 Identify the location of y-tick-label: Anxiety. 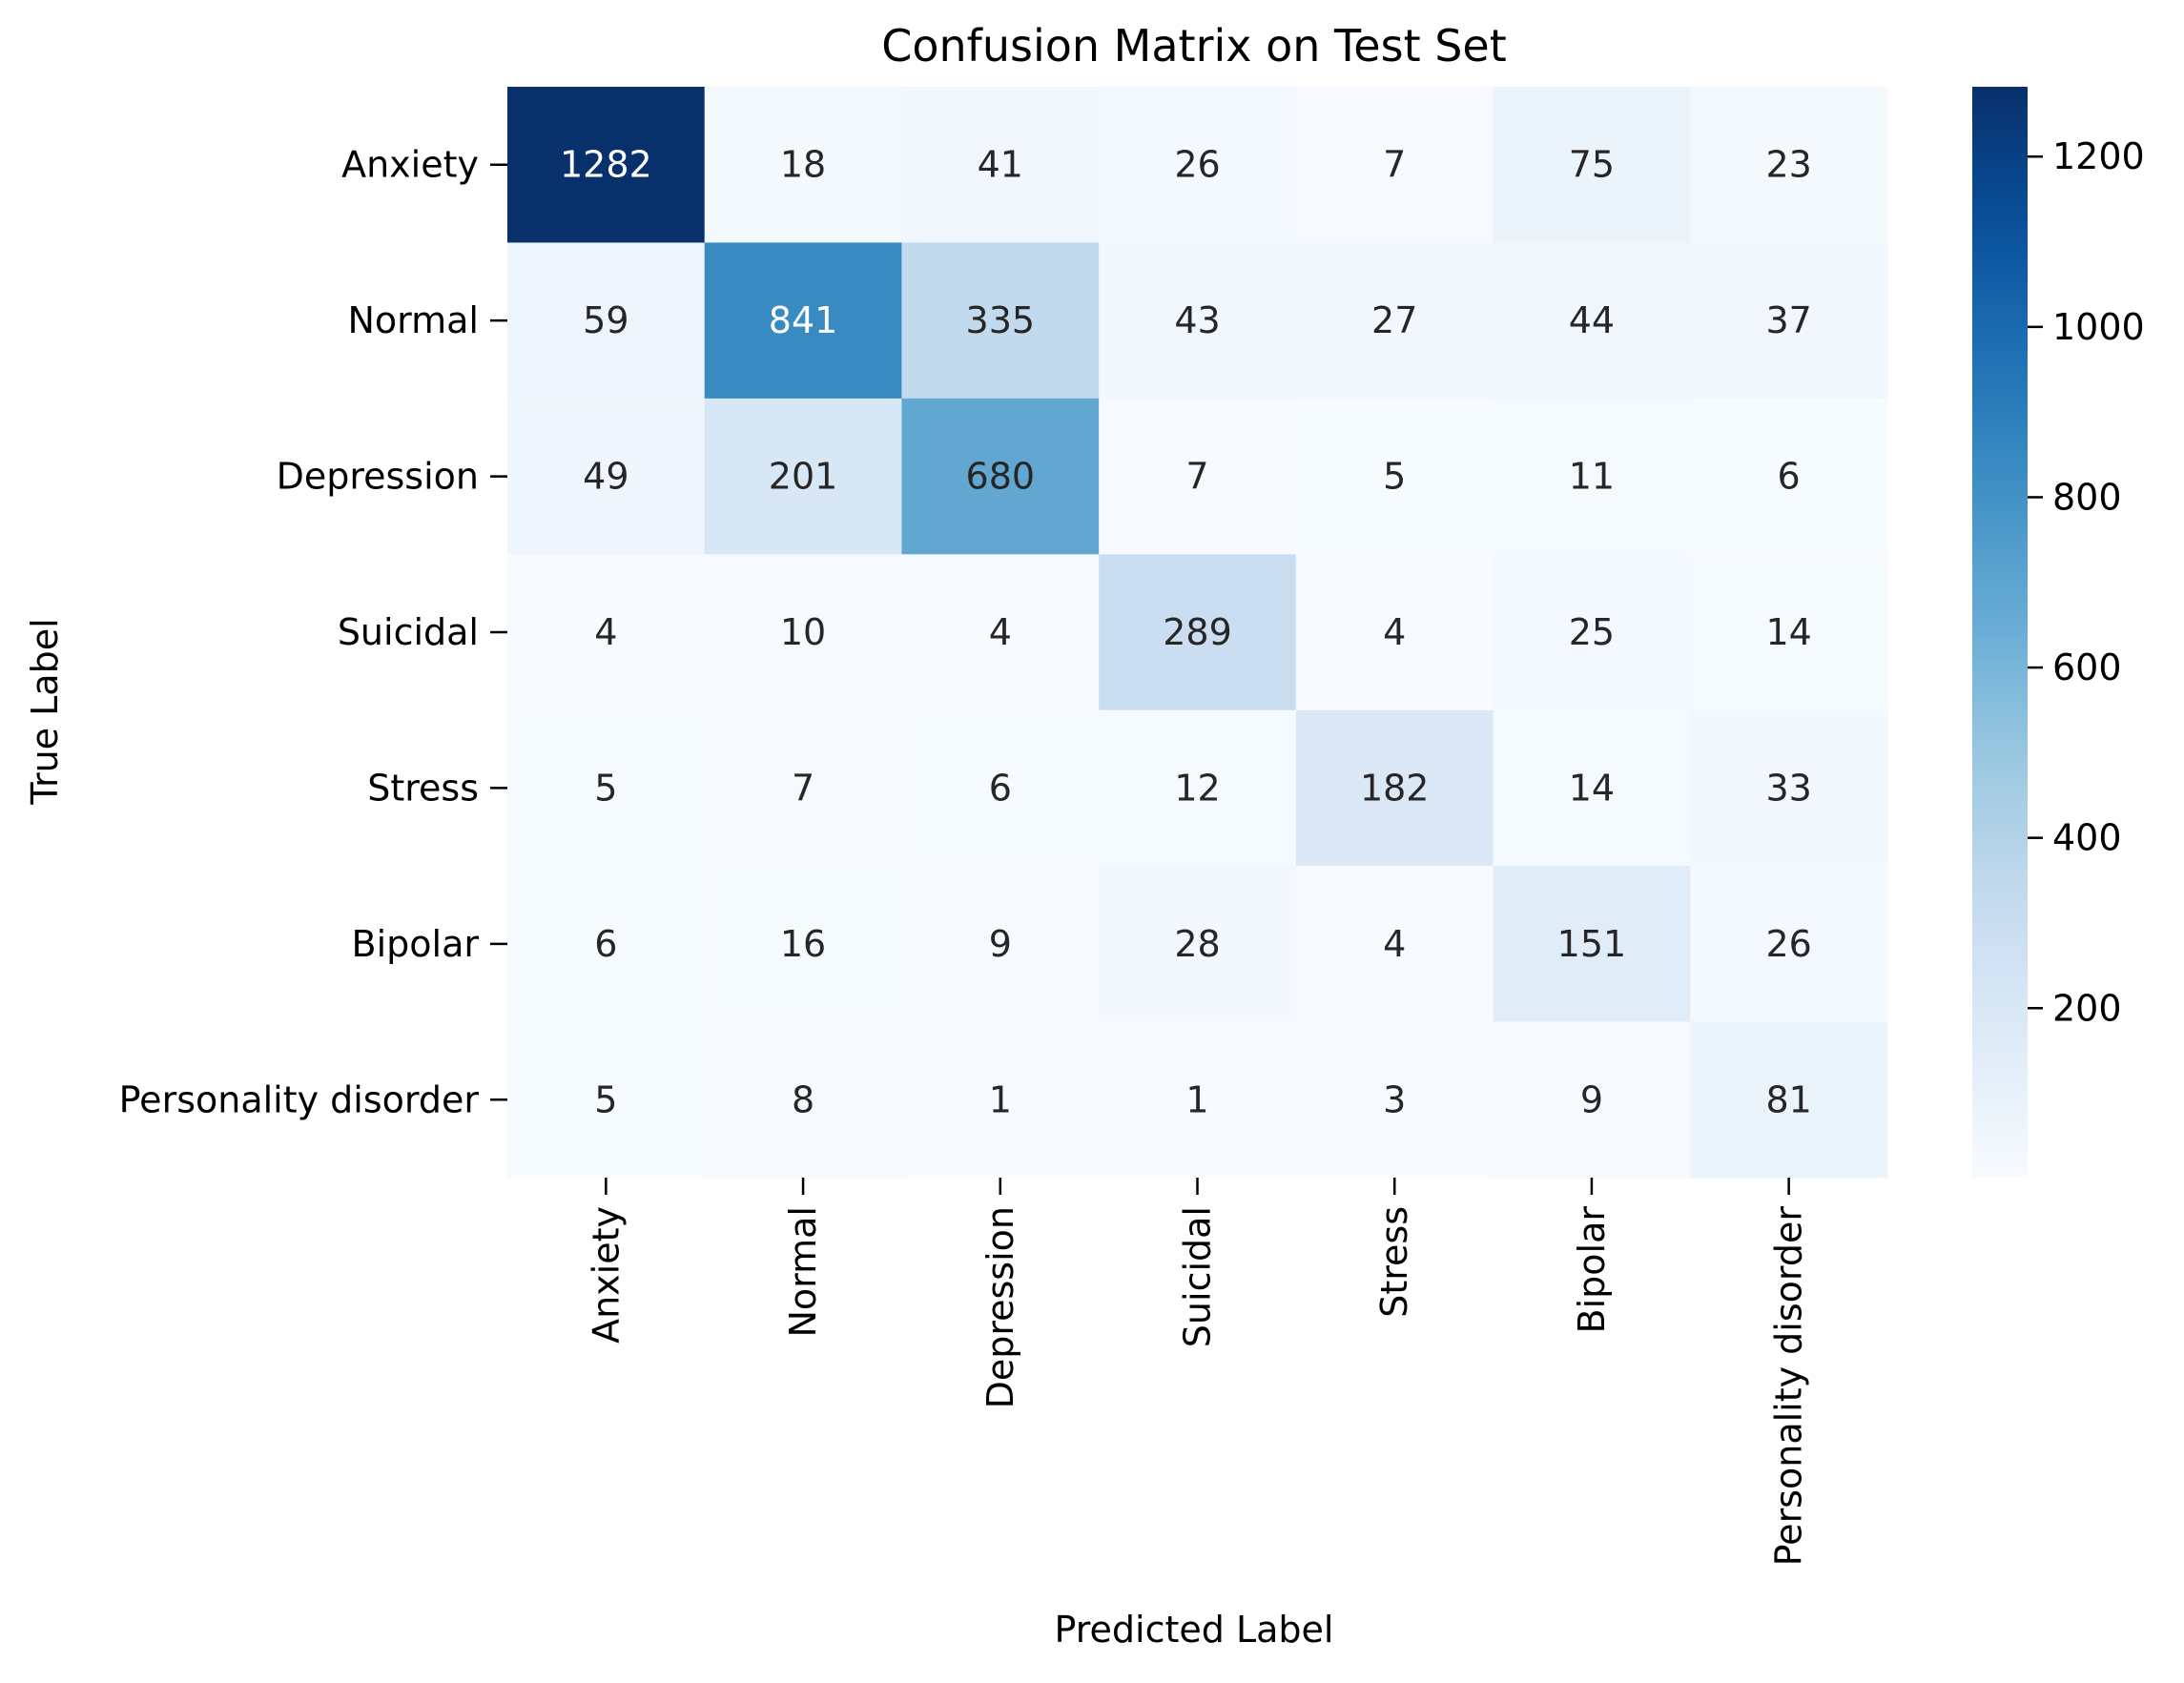
(410, 165).